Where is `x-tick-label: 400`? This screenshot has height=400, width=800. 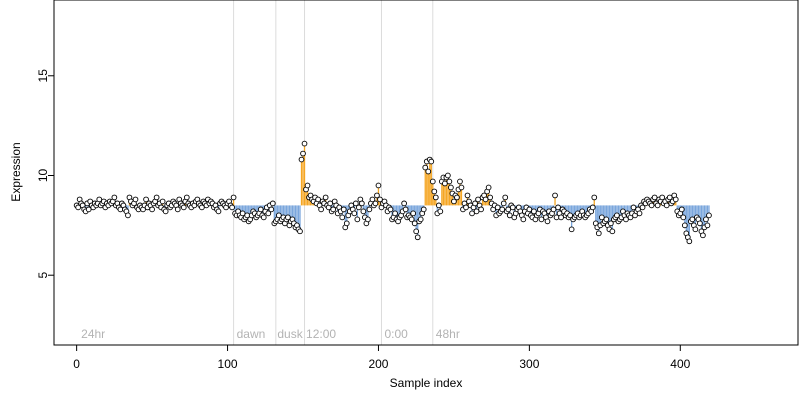
x-tick-label: 400 is located at coordinates (680, 364).